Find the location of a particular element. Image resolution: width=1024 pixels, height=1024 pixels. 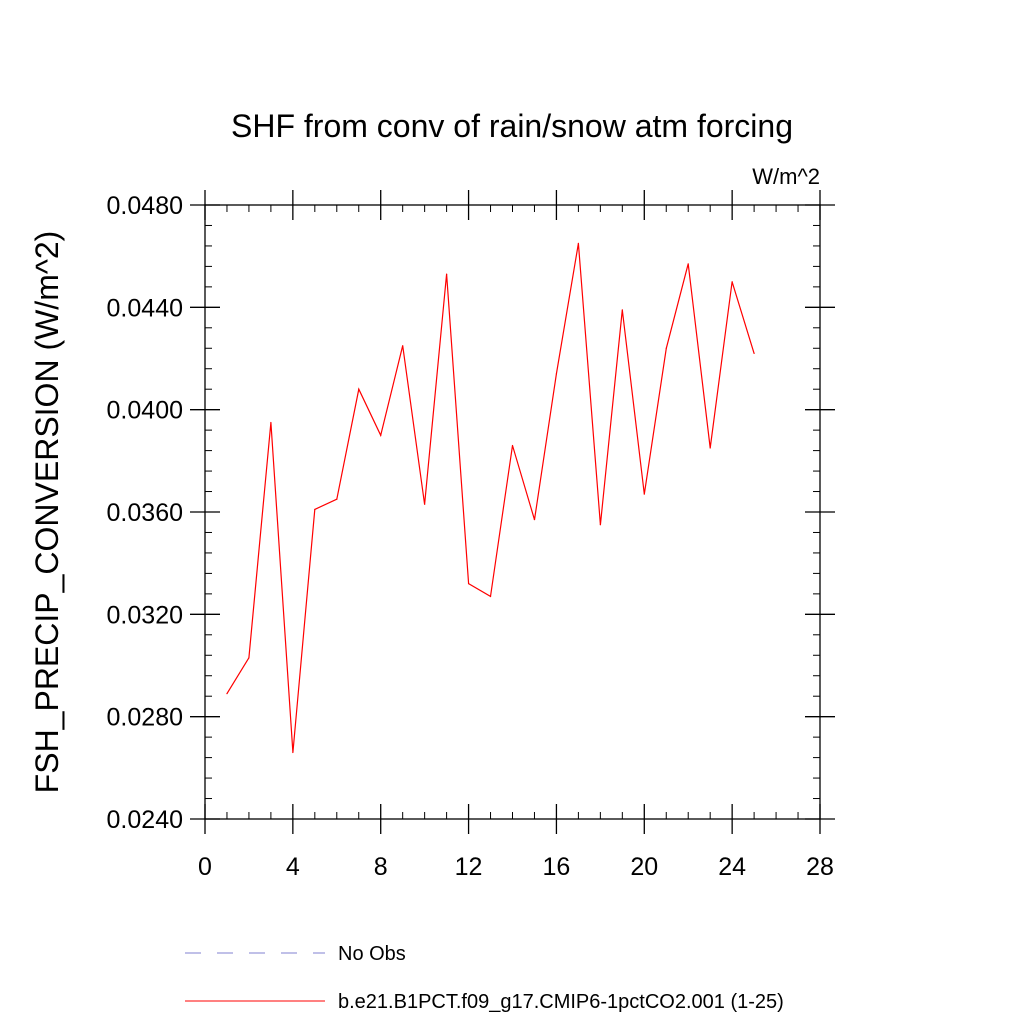

x-tick-label: 24 is located at coordinates (732, 867).